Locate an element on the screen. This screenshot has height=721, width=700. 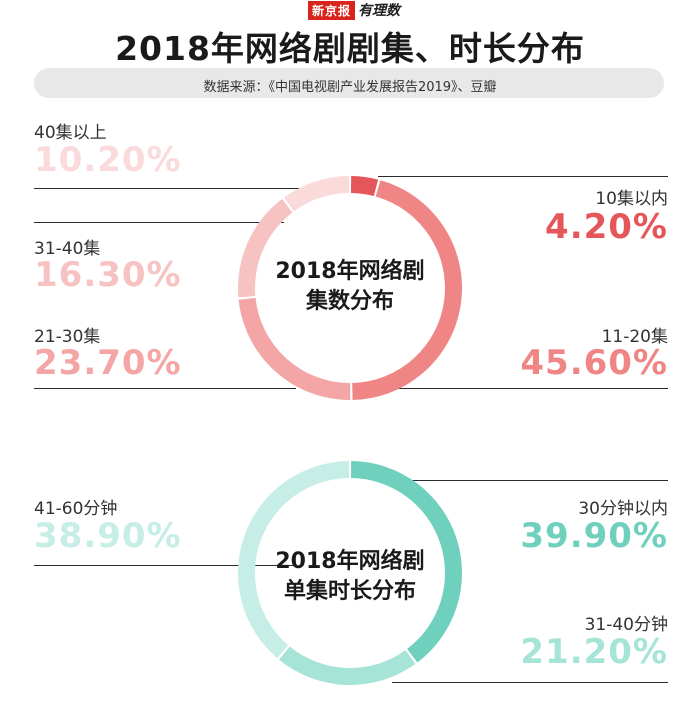
source-text: 数据来源：《中国电视剧产业发展报告2019》、豆瓣 is located at coordinates (350, 87).